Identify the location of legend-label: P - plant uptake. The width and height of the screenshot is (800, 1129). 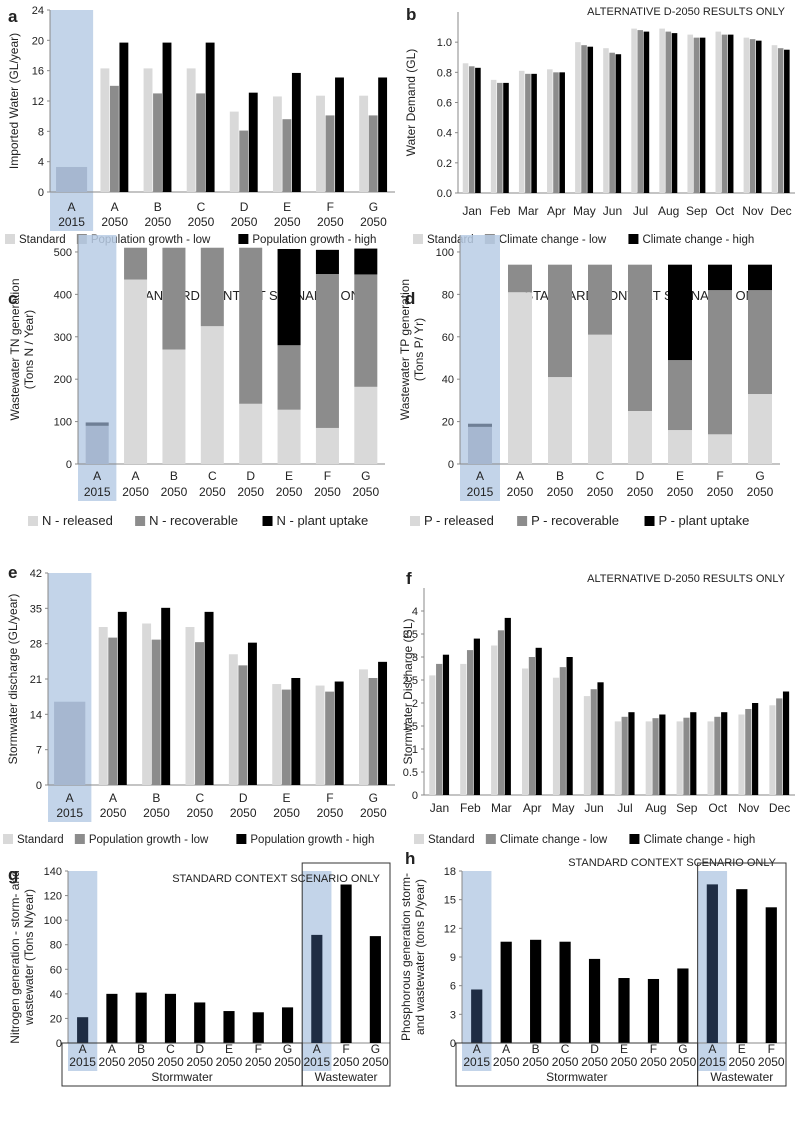
(704, 520).